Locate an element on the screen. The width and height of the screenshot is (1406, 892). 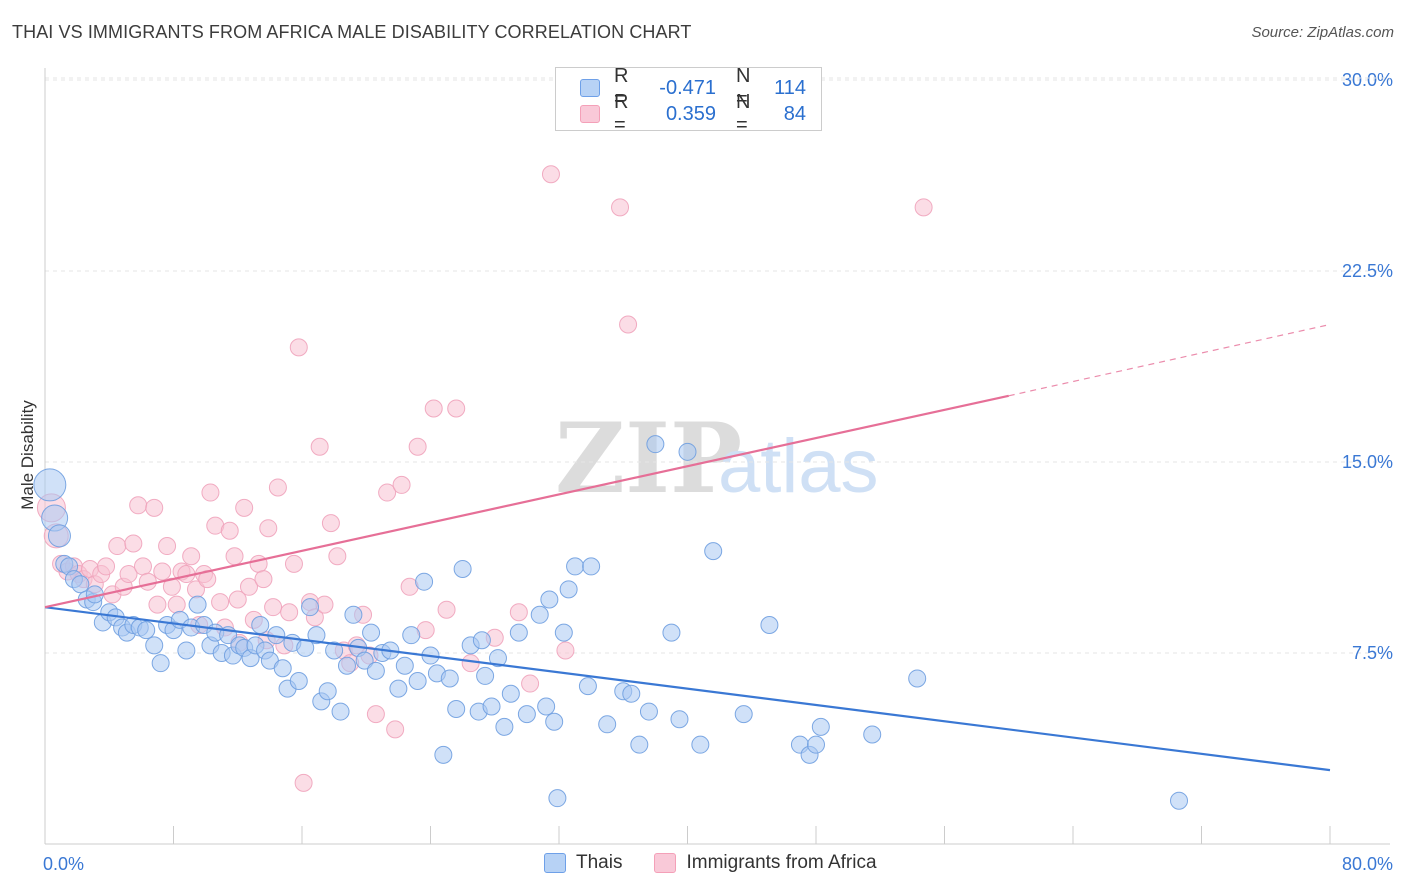
series-label-thais: Thais is located at coordinates (599, 862).